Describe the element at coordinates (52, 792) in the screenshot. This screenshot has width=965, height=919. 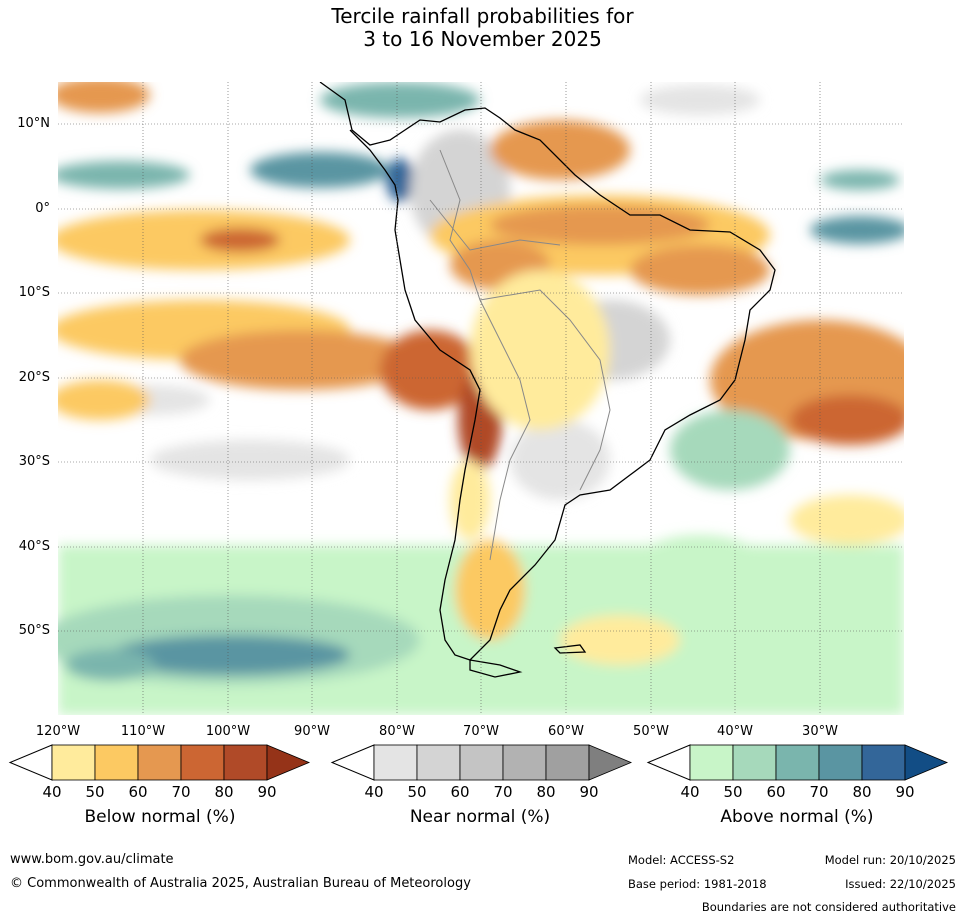
I see `colorbar-below-tick: 40` at that location.